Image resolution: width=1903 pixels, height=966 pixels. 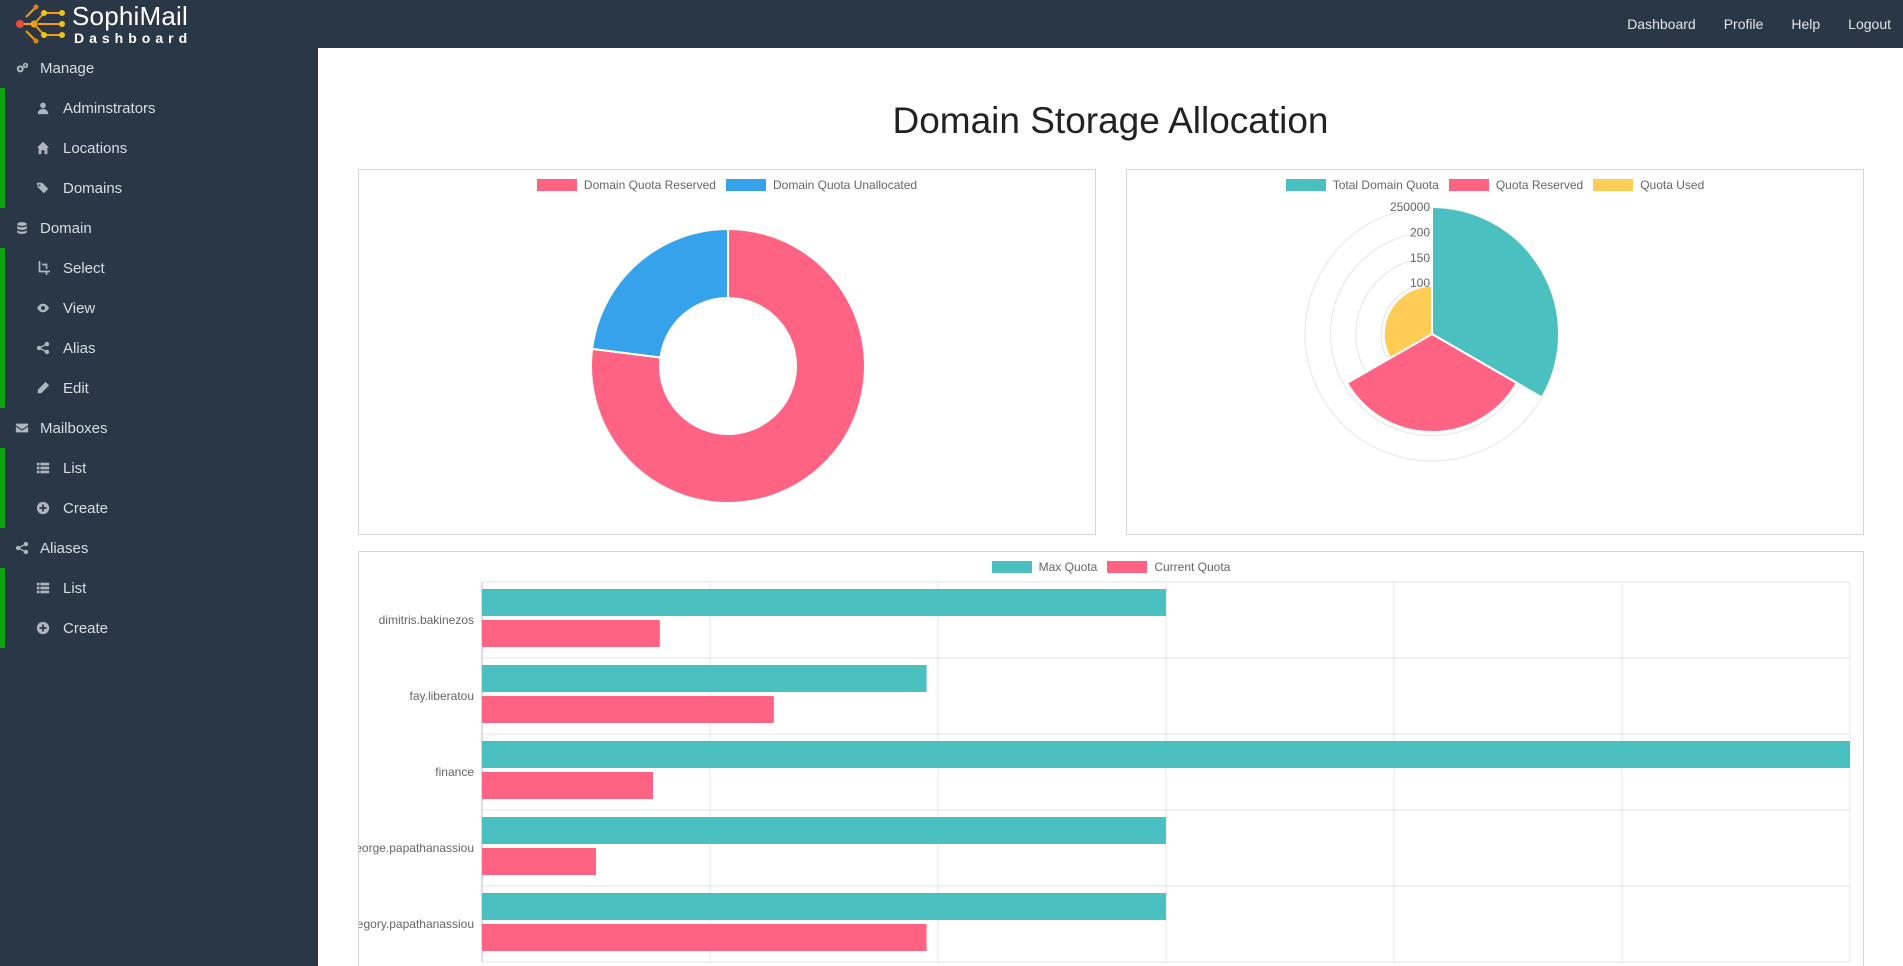 What do you see at coordinates (659, 293) in the screenshot?
I see `doughnut-slice-domain-quota-unallocated` at bounding box center [659, 293].